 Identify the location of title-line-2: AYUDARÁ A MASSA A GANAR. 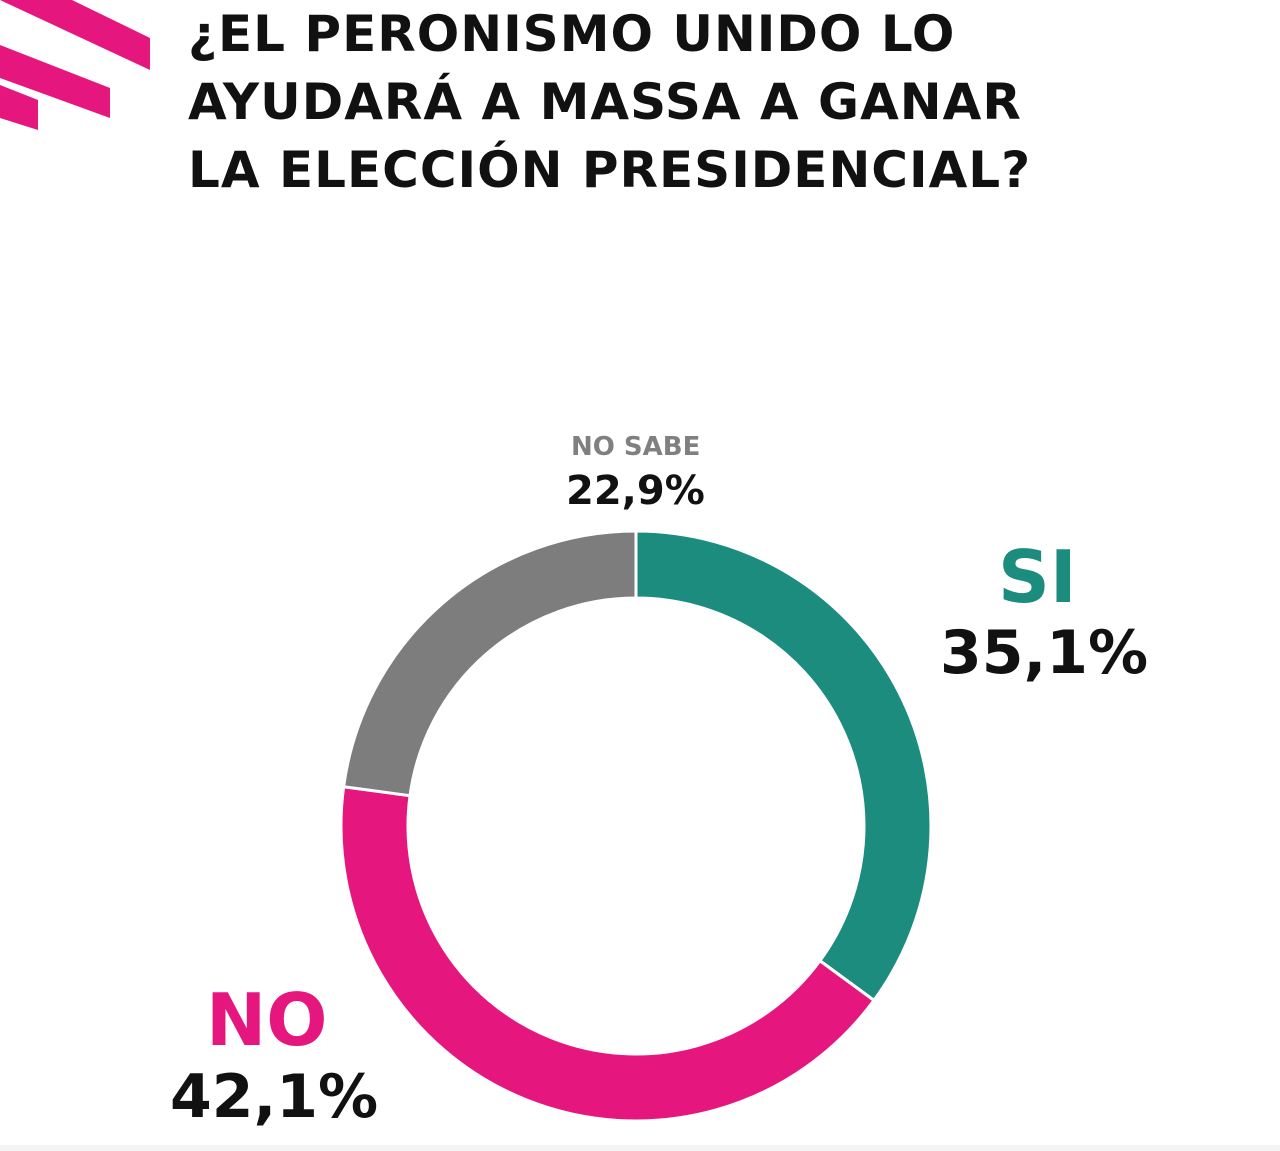
(605, 102).